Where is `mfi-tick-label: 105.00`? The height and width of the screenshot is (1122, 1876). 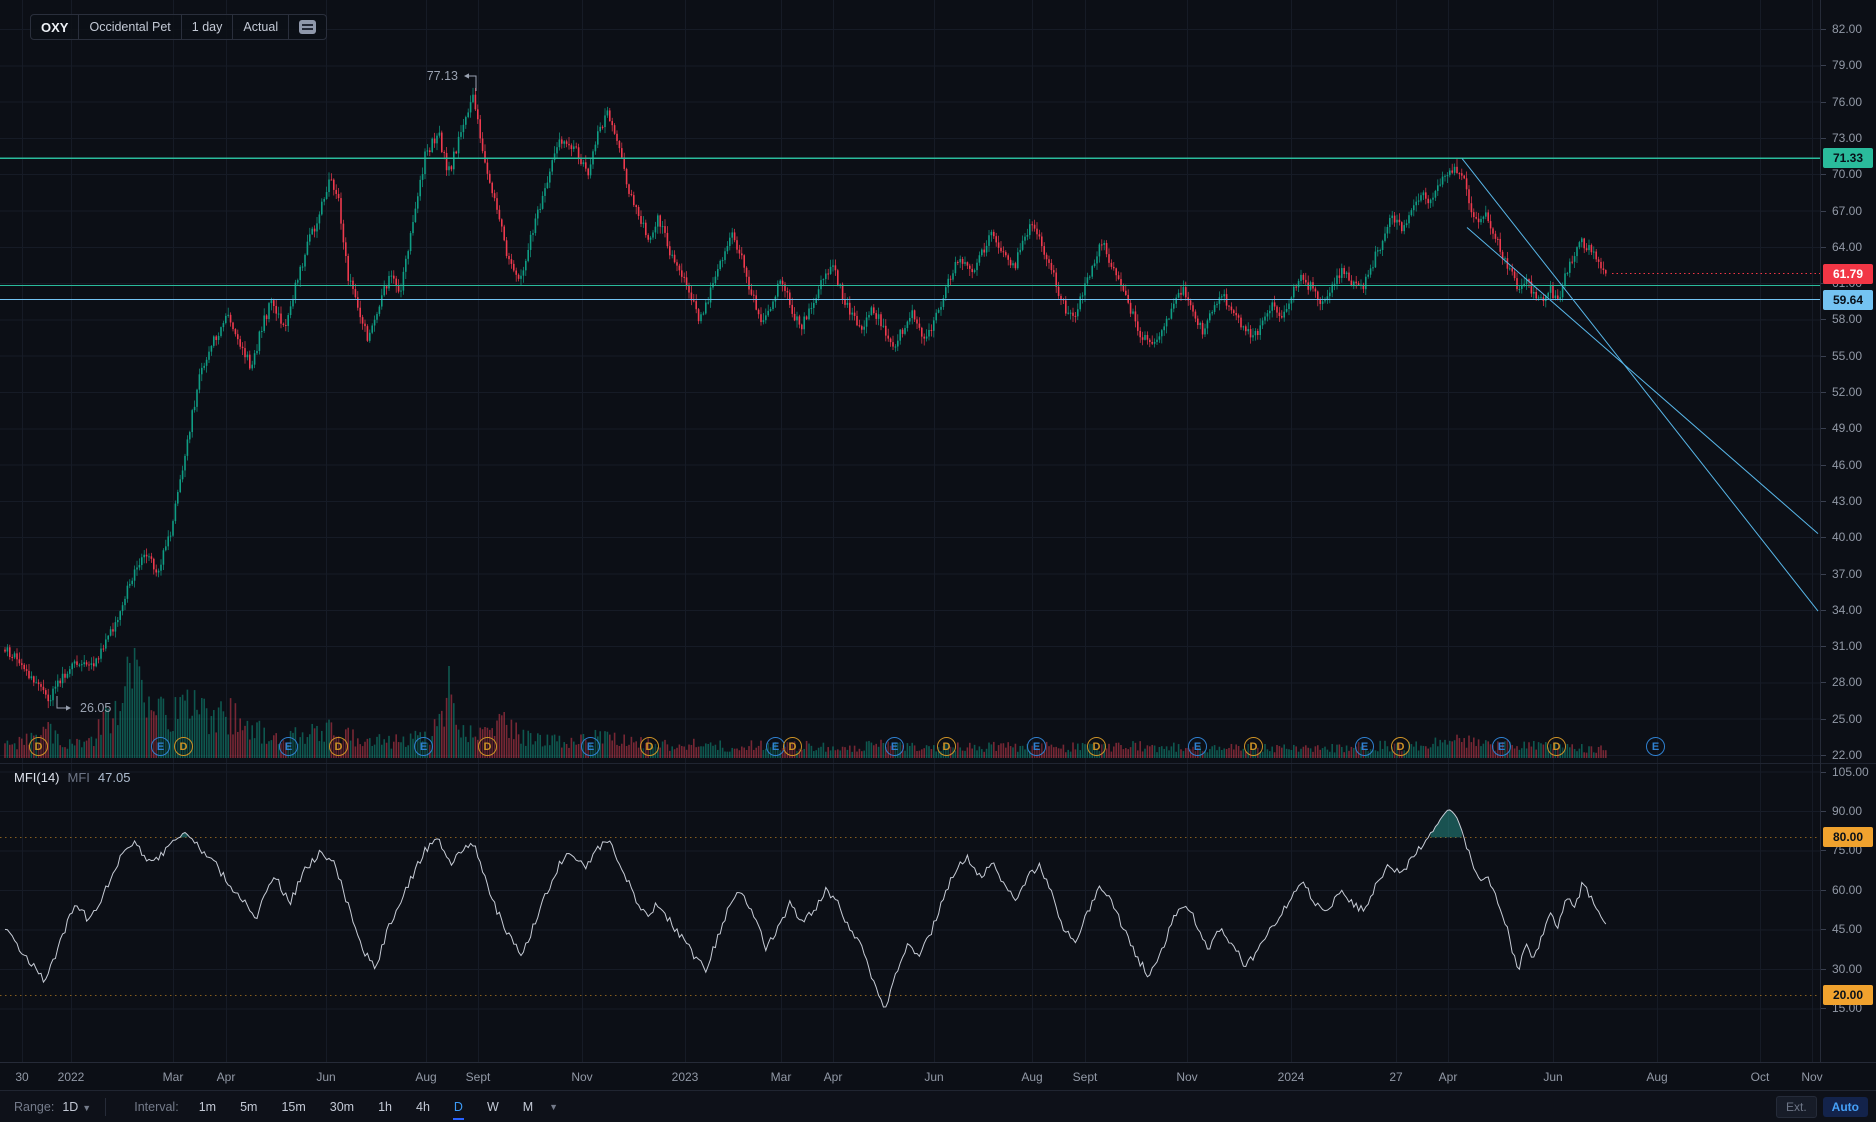 mfi-tick-label: 105.00 is located at coordinates (1850, 771).